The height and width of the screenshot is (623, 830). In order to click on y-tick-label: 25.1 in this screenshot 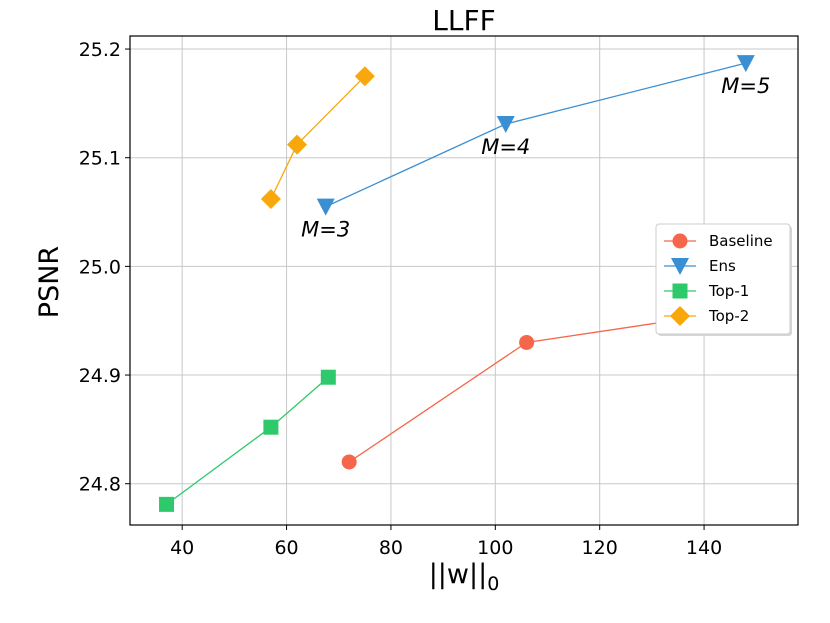, I will do `click(100, 159)`.